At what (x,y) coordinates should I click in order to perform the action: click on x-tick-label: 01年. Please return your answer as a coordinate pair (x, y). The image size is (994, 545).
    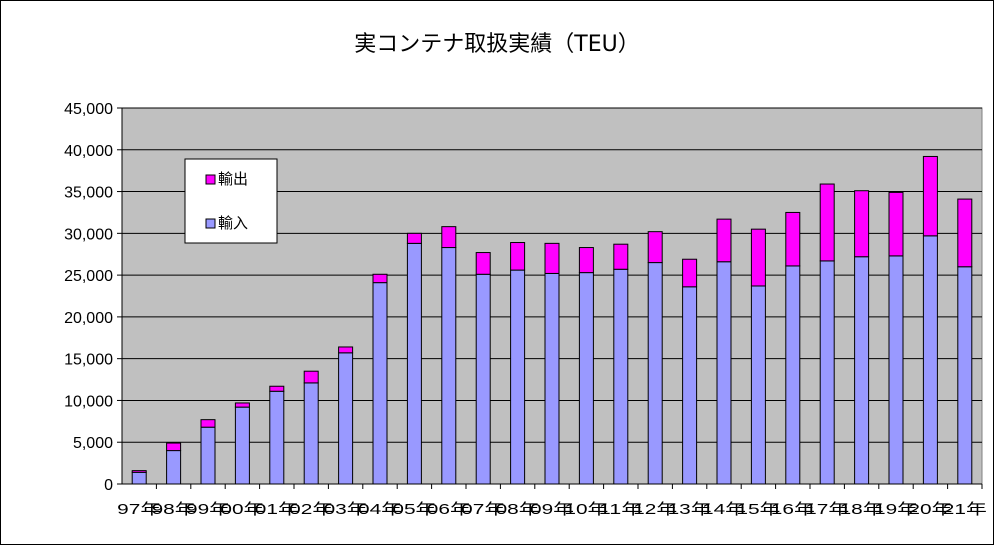
    Looking at the image, I should click on (277, 509).